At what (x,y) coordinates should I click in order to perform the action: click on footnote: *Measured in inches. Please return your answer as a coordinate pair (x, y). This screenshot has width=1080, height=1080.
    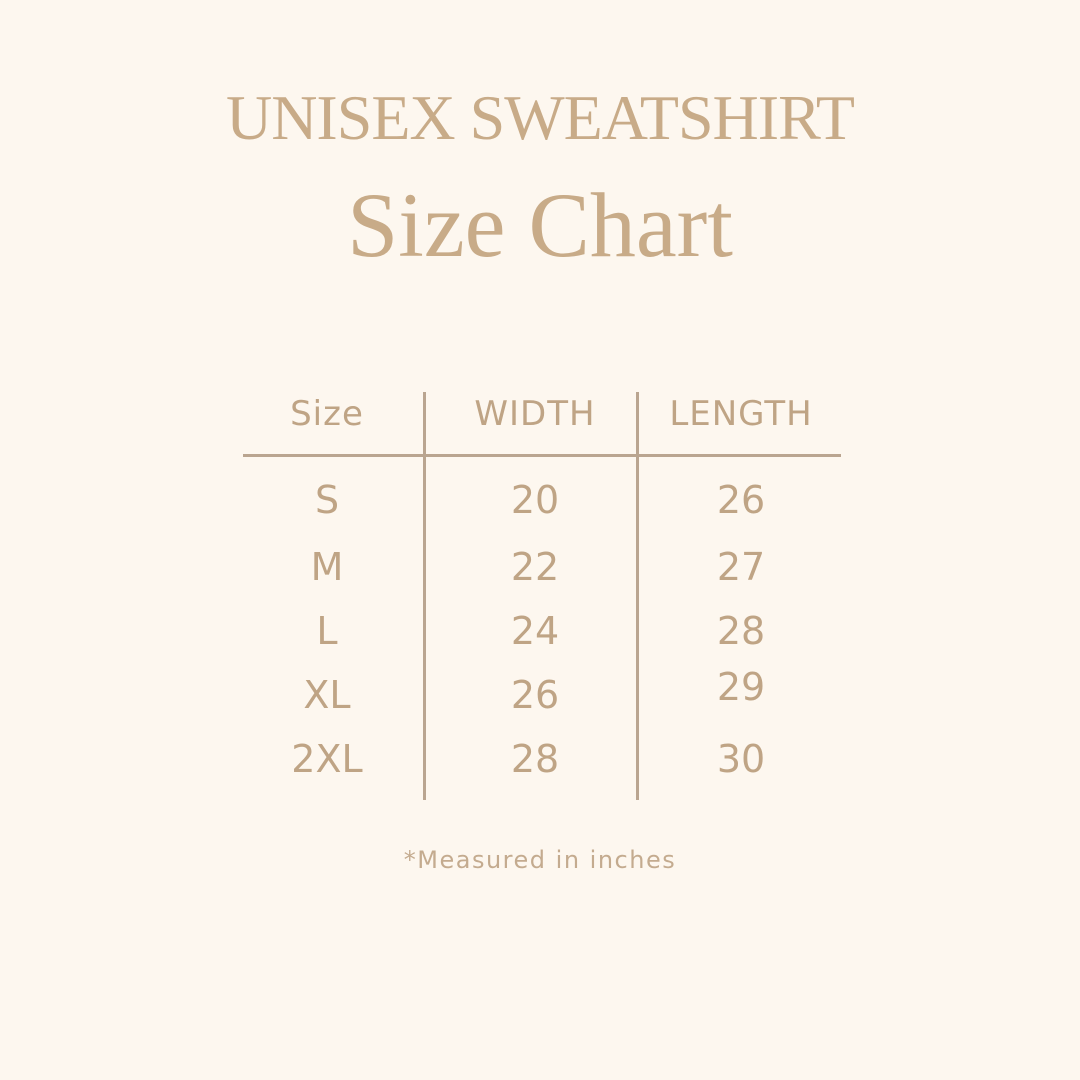
    Looking at the image, I should click on (540, 860).